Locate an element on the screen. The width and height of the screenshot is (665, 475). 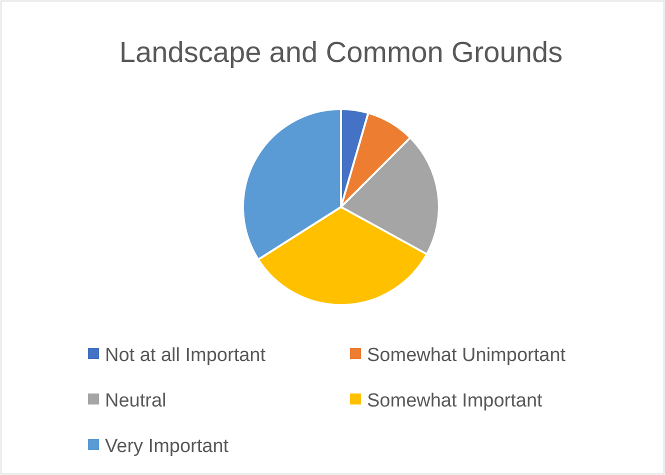
legend-label: Neutral is located at coordinates (135, 401).